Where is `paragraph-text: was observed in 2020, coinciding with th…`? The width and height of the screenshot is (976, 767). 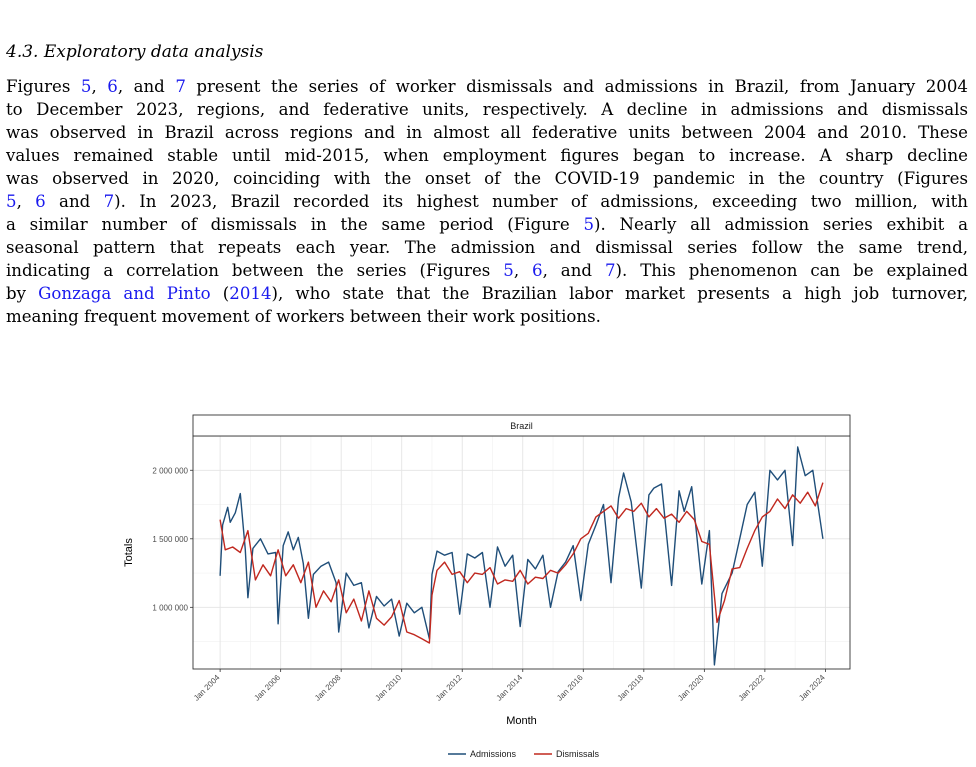
paragraph-text: was observed in 2020, coinciding with th… is located at coordinates (487, 178).